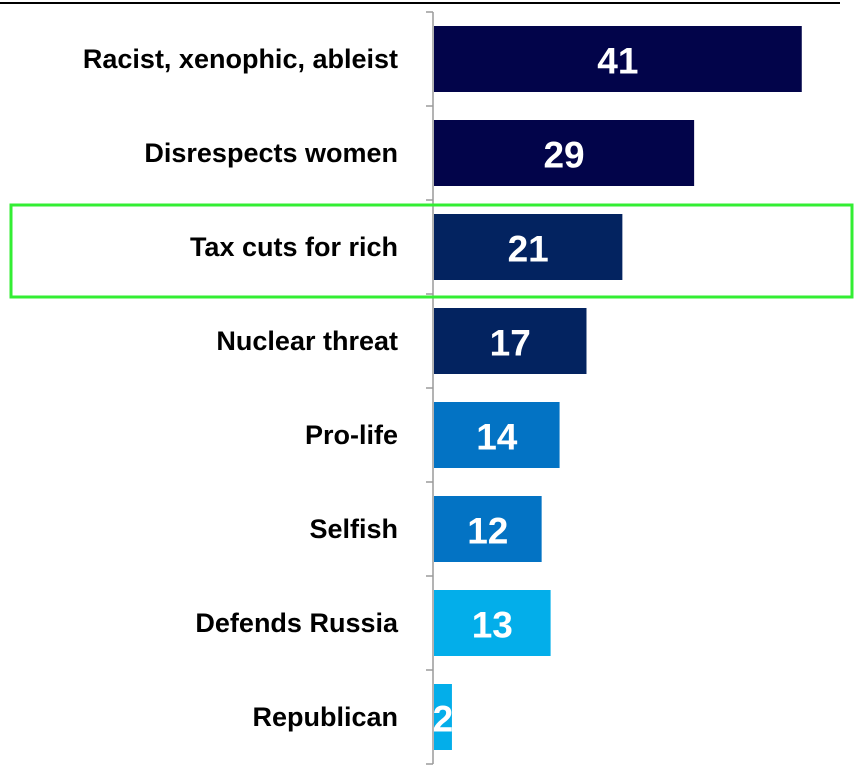  Describe the element at coordinates (487, 531) in the screenshot. I see `value-label: 12` at that location.